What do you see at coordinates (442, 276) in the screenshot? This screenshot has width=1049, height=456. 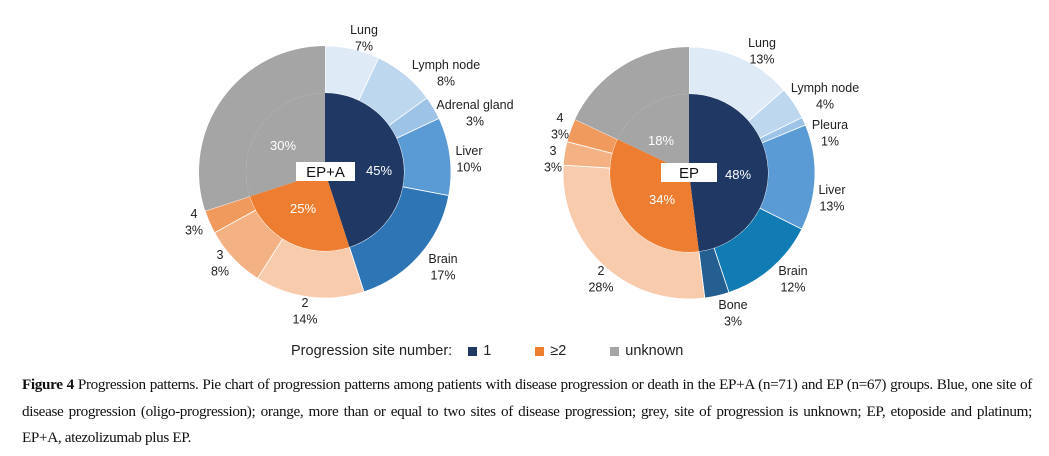 I see `outer-slice-value: 17%` at bounding box center [442, 276].